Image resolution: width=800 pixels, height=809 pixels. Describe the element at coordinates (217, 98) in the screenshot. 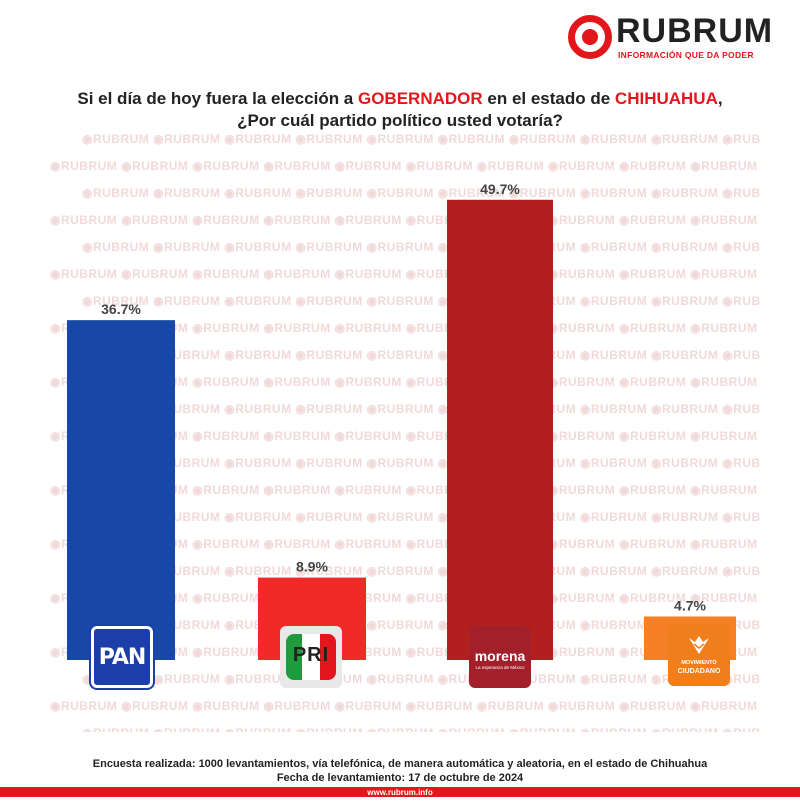

I see `question-text-a: Si el día de hoy fuera la elección a` at that location.